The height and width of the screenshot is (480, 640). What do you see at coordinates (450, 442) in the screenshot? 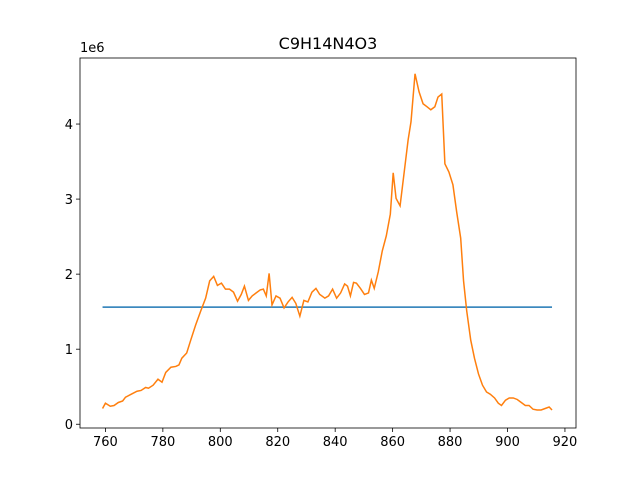
I see `x-tick-label: 880` at bounding box center [450, 442].